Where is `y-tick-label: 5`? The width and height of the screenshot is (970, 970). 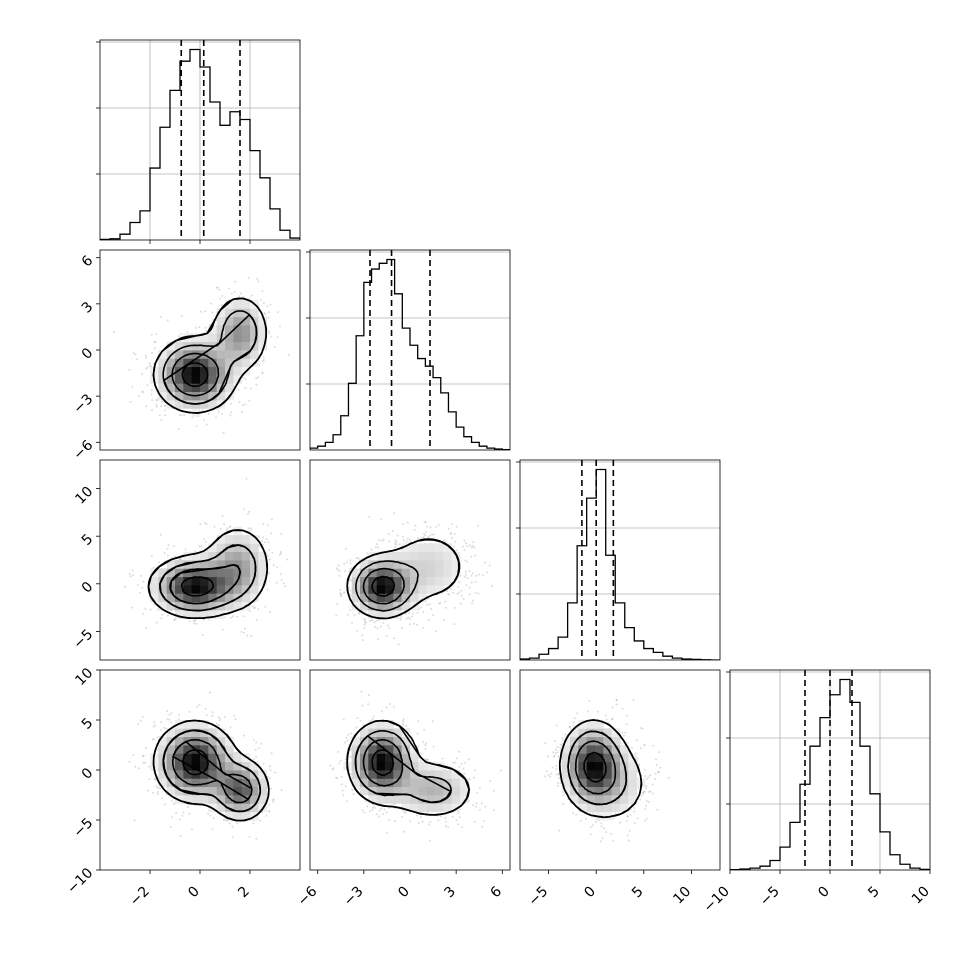
y-tick-label: 5 is located at coordinates (88, 540).